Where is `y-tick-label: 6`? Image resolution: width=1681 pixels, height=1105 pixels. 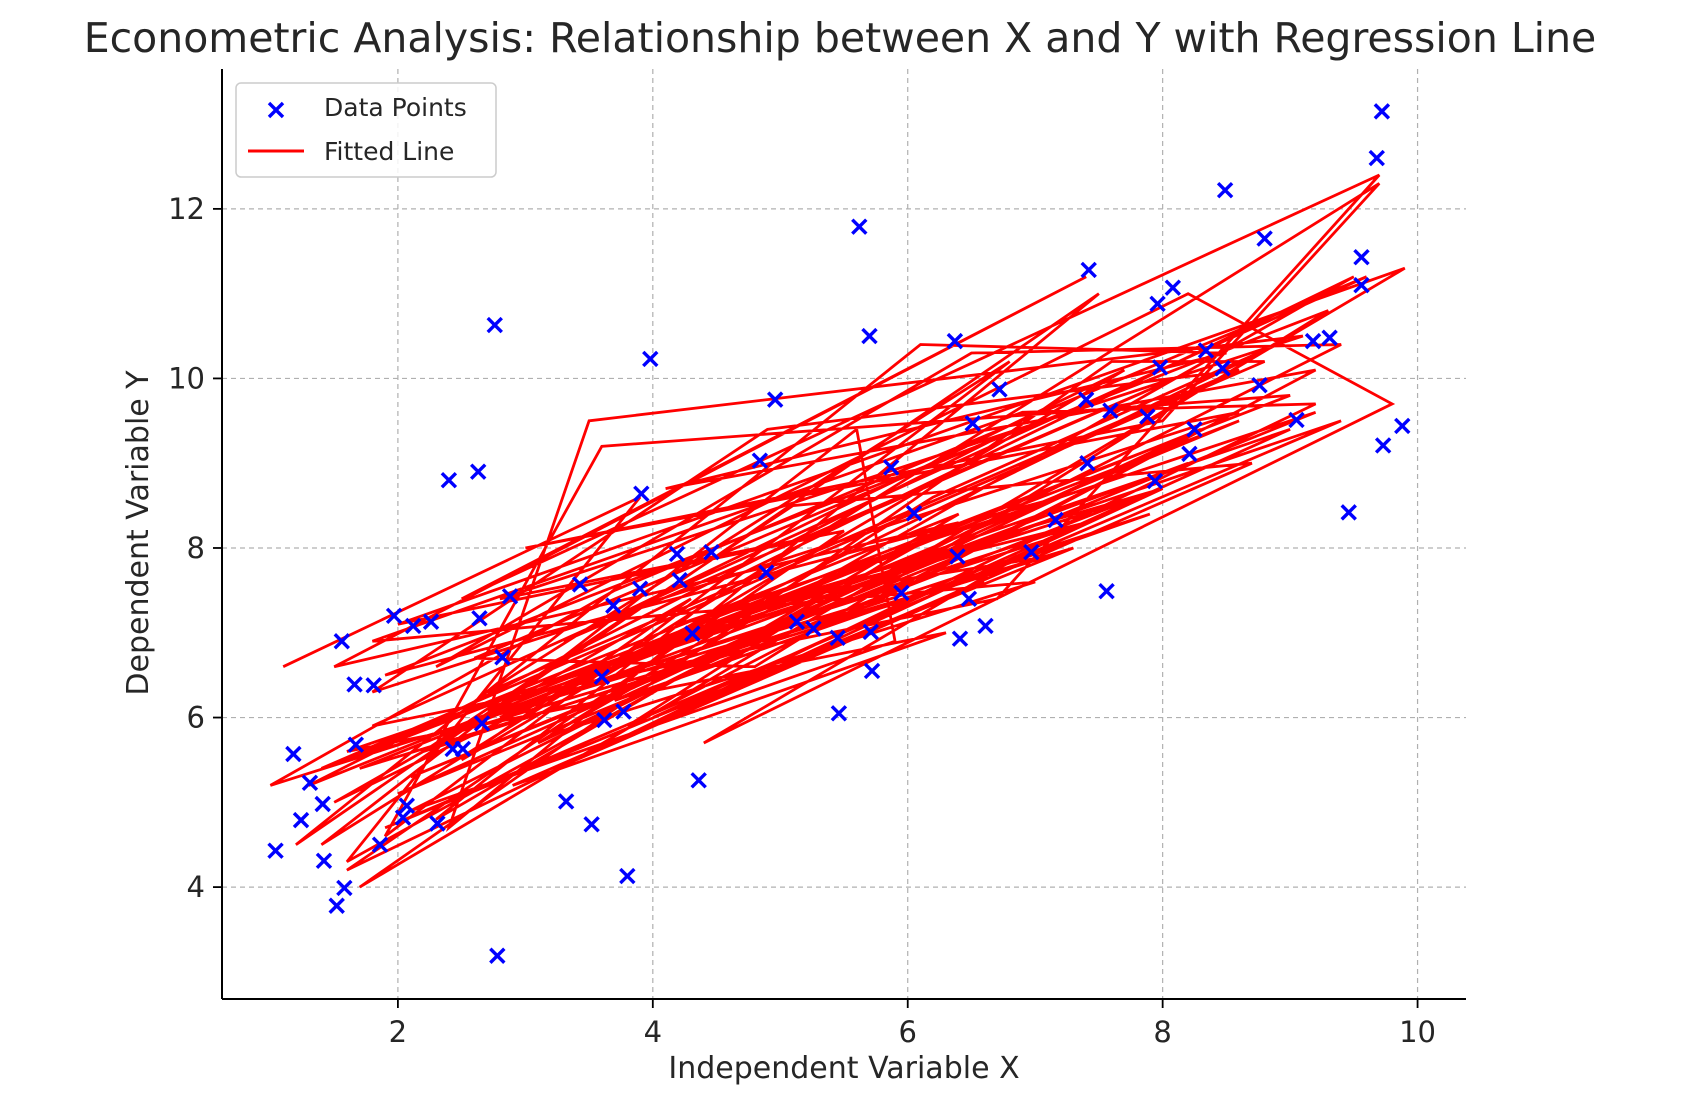 y-tick-label: 6 is located at coordinates (196, 718).